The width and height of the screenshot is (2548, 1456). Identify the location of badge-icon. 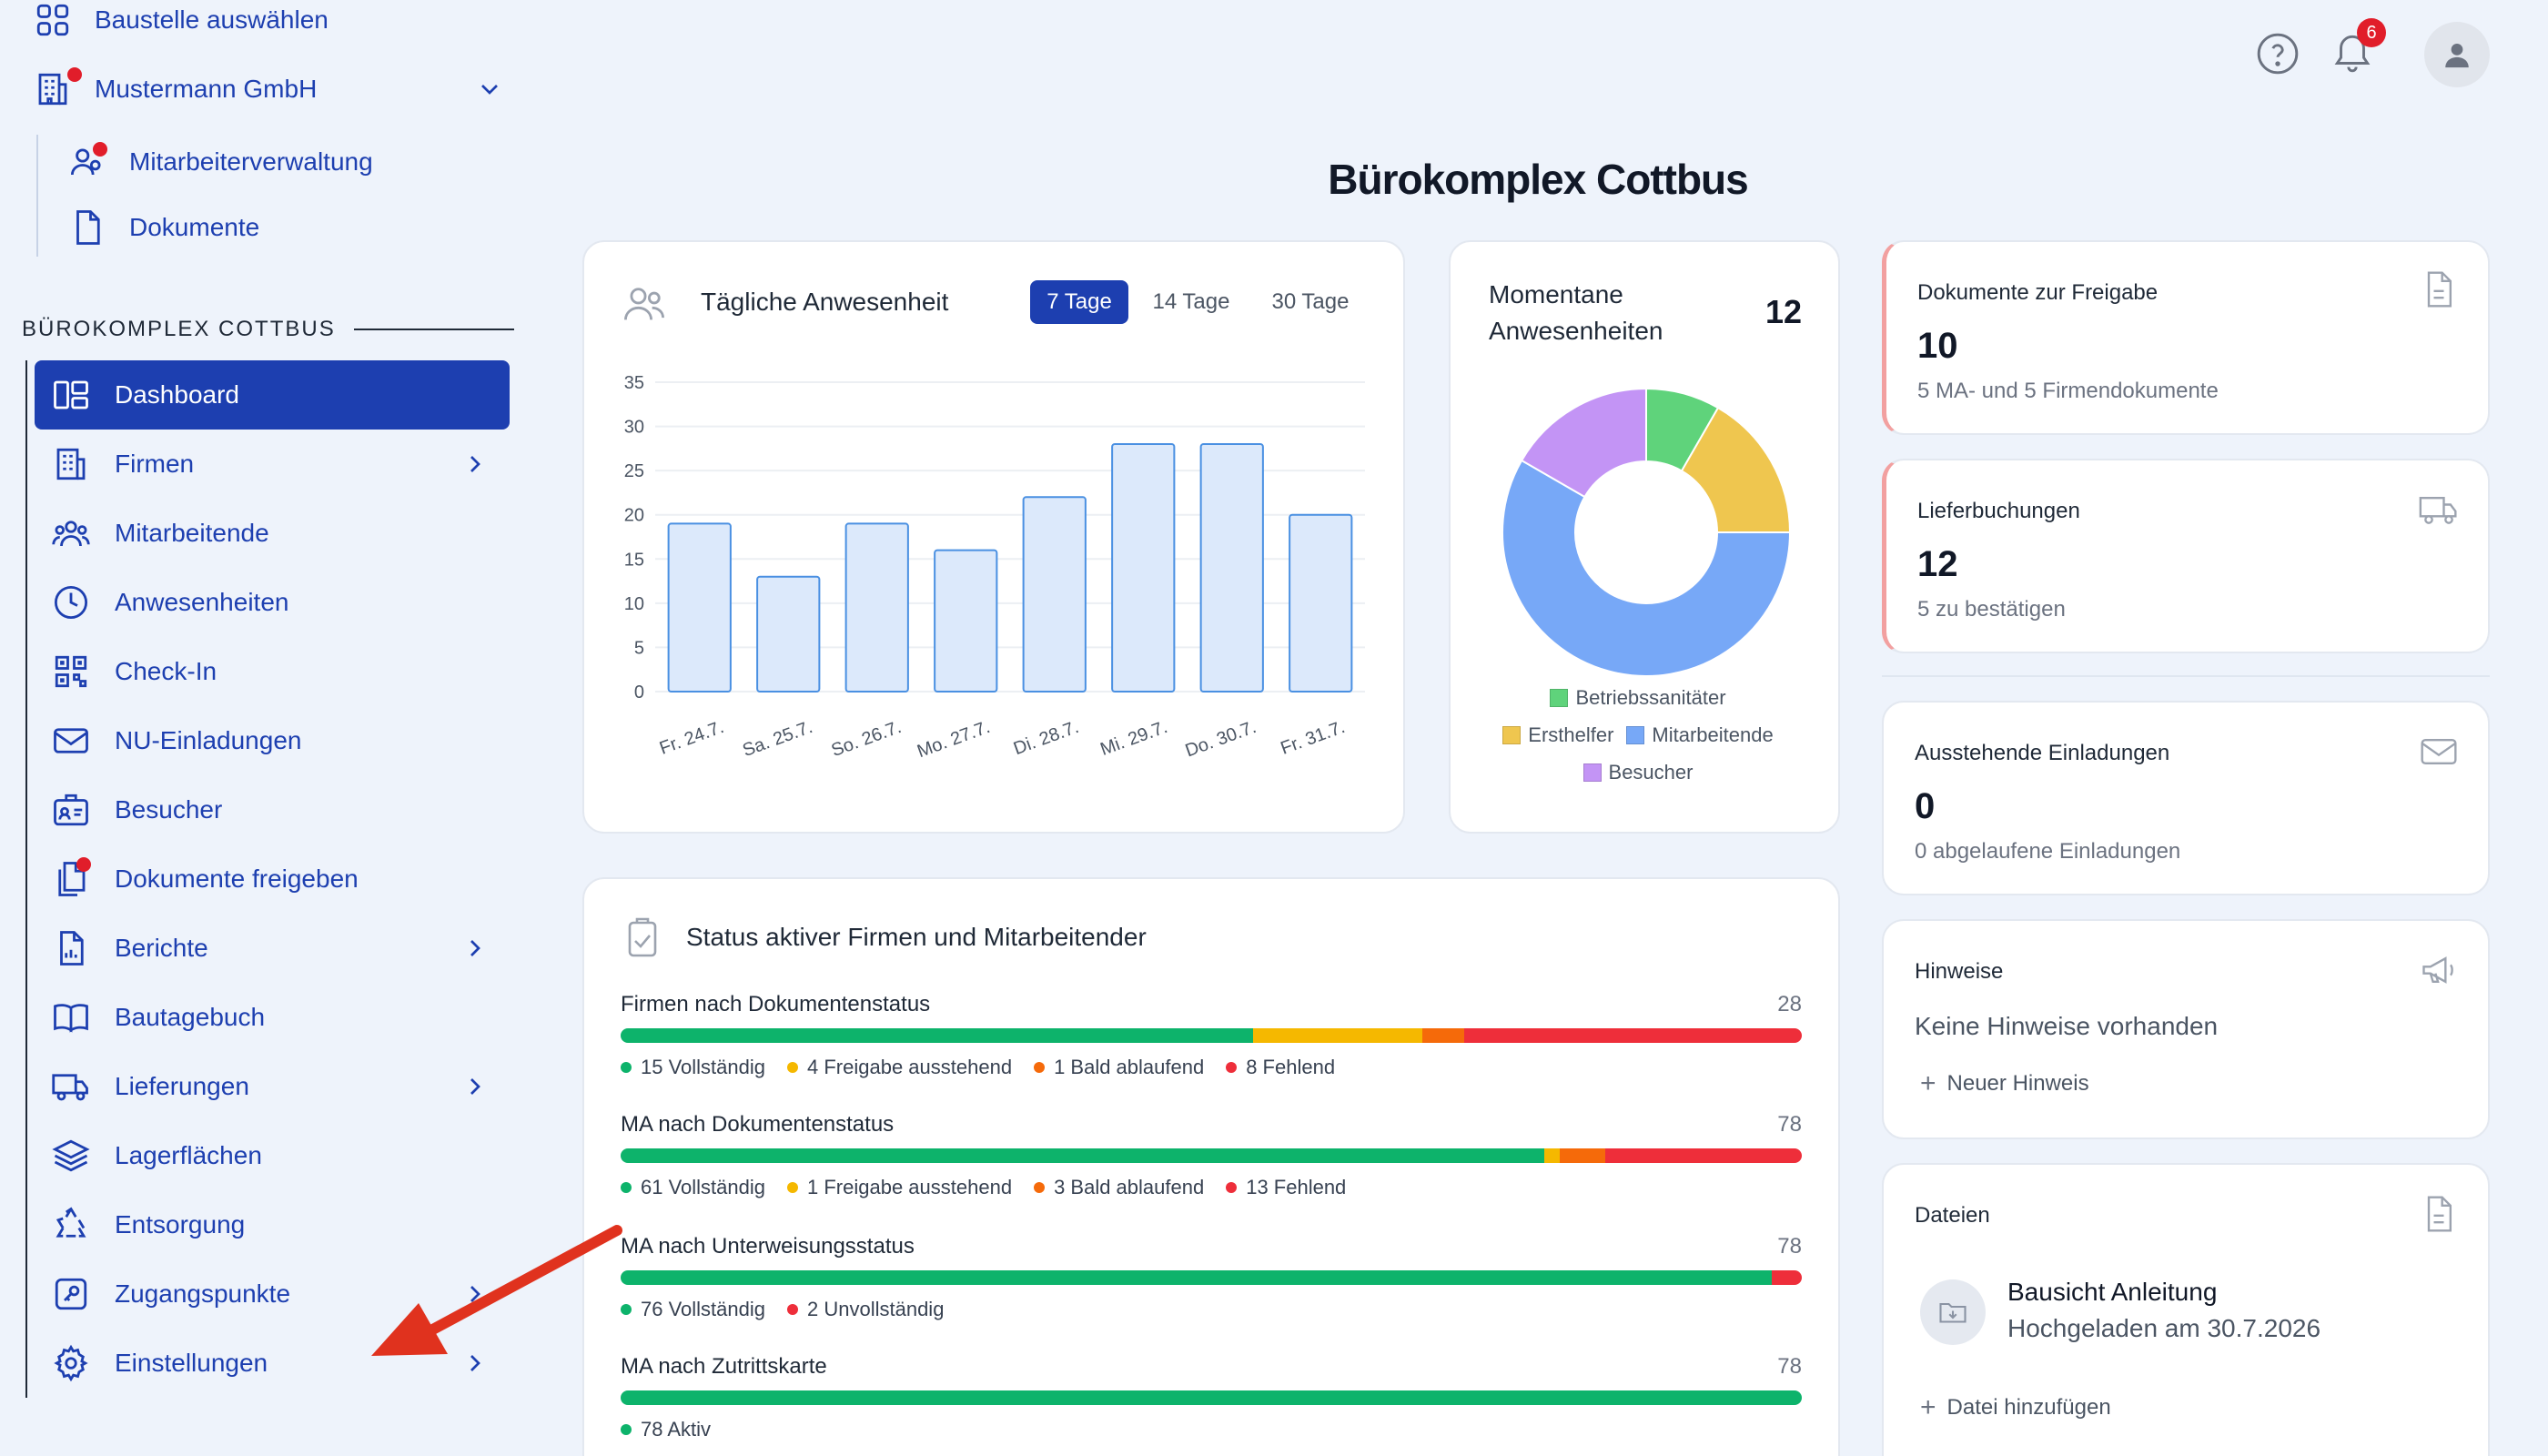
(71, 810).